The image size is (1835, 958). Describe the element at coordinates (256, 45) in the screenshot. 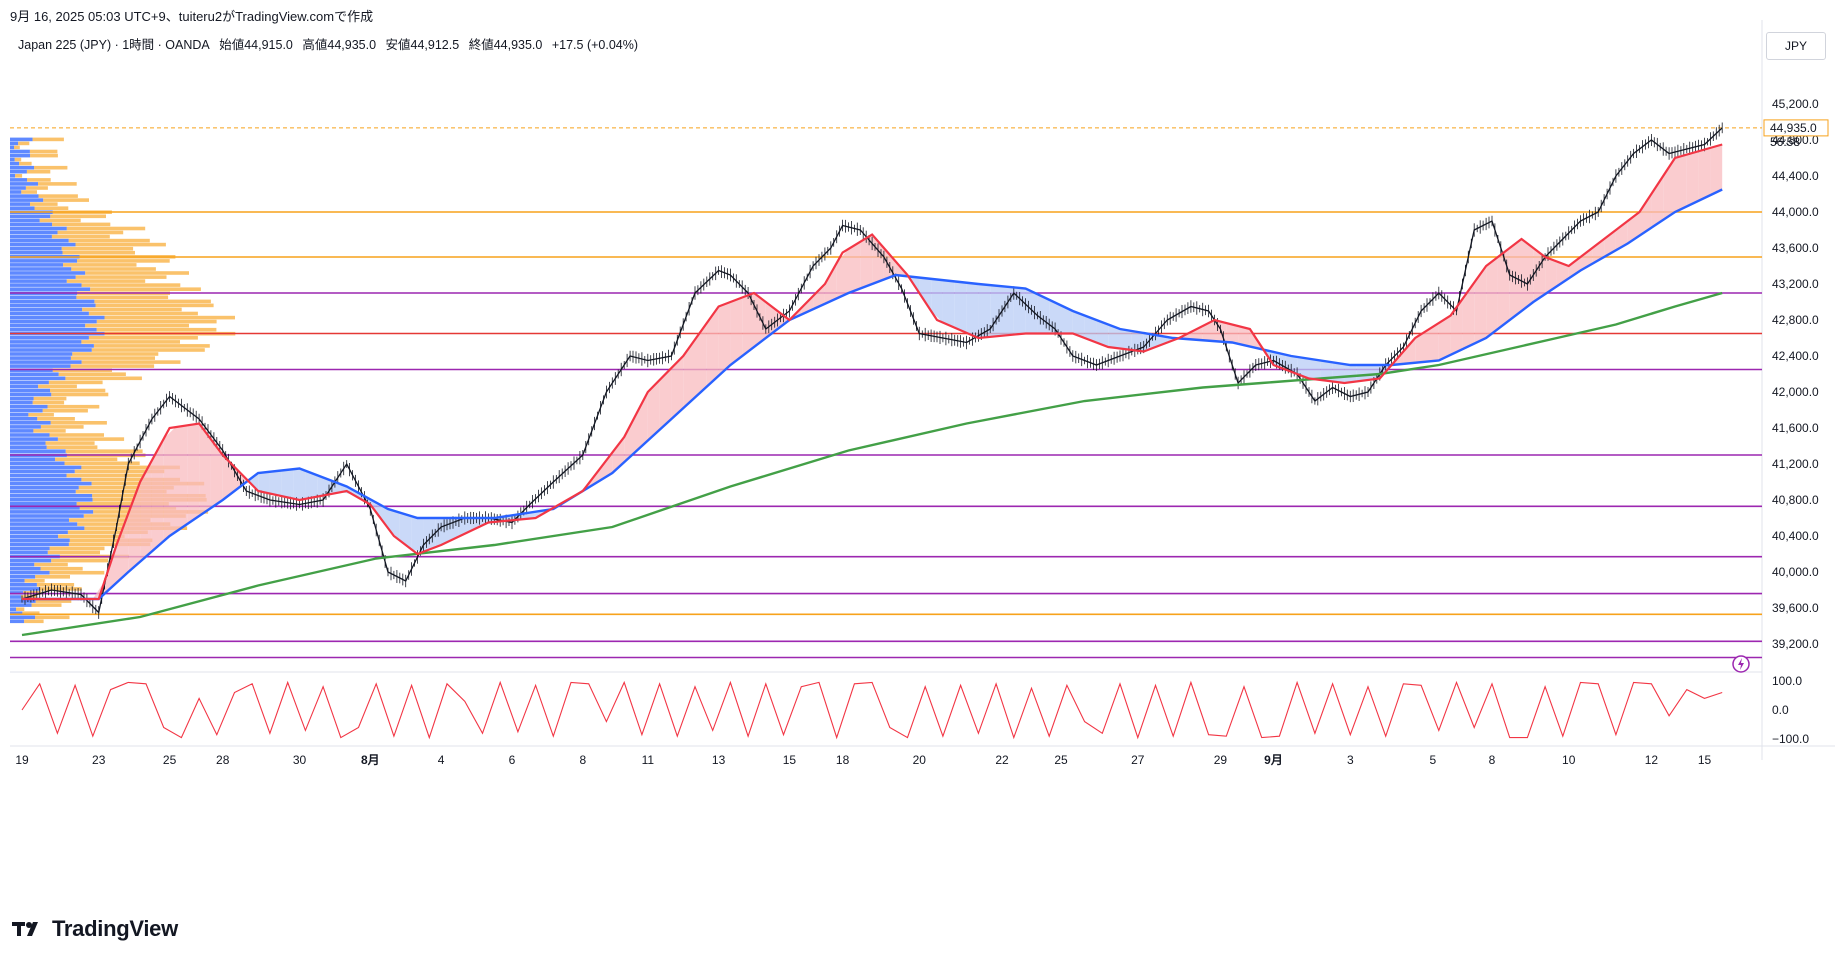

I see `ohlc-open: 始値44,915.0` at that location.